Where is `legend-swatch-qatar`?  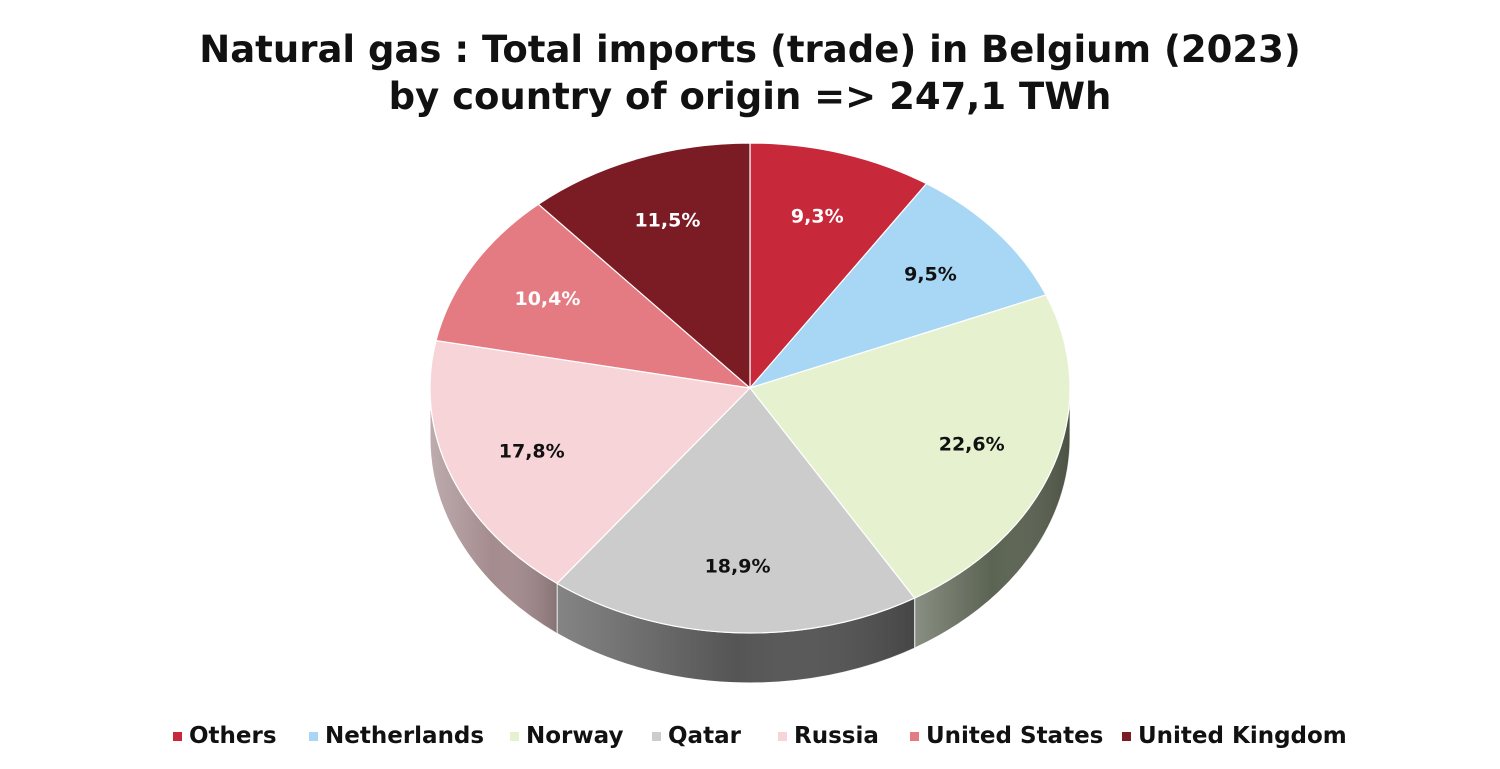
legend-swatch-qatar is located at coordinates (656, 736).